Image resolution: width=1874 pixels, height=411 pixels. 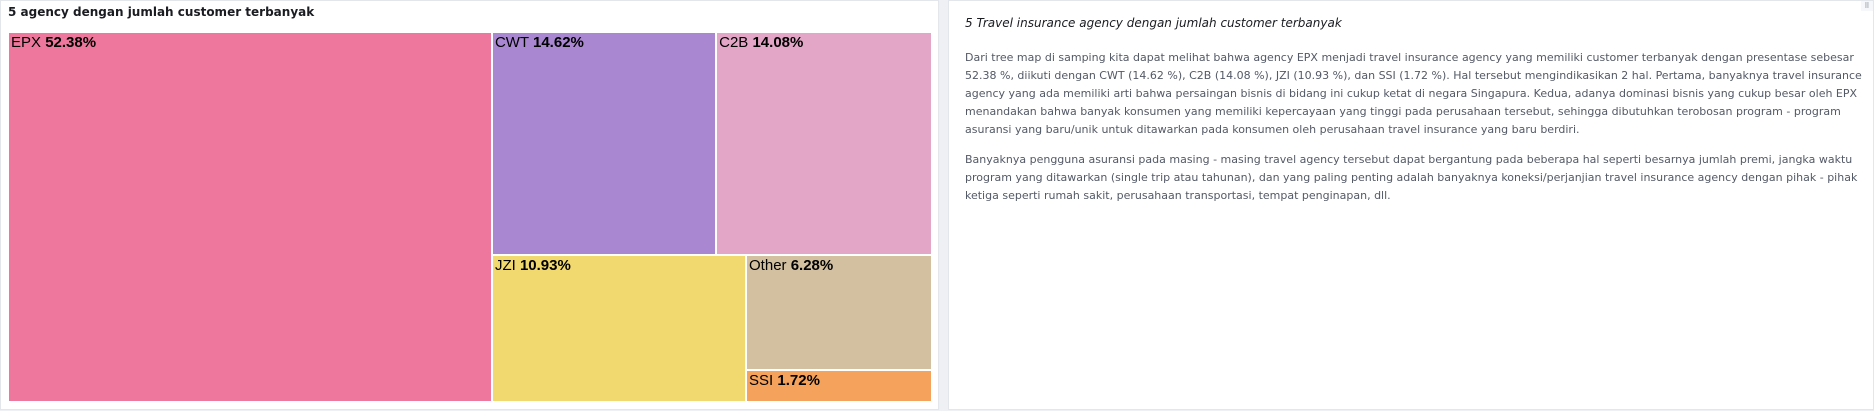 I want to click on treemap-label-ssi: SSI 1.72%, so click(x=784, y=380).